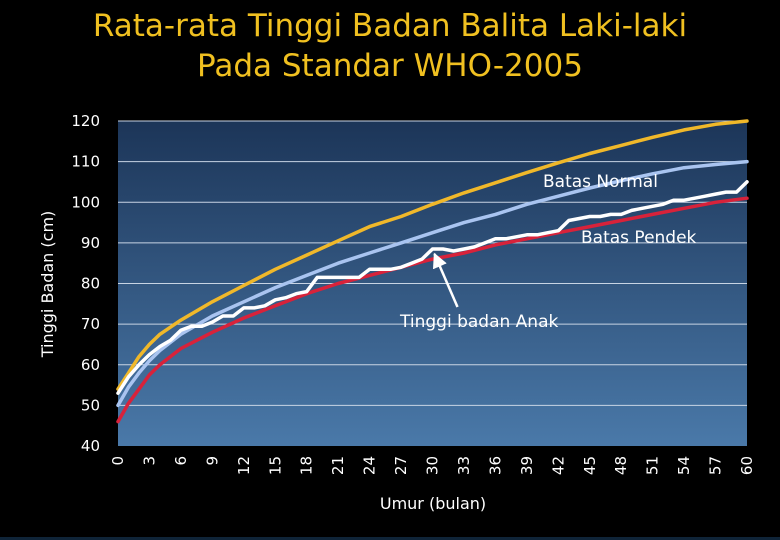 This screenshot has width=780, height=540. Describe the element at coordinates (370, 465) in the screenshot. I see `x-tick-label: 24` at that location.